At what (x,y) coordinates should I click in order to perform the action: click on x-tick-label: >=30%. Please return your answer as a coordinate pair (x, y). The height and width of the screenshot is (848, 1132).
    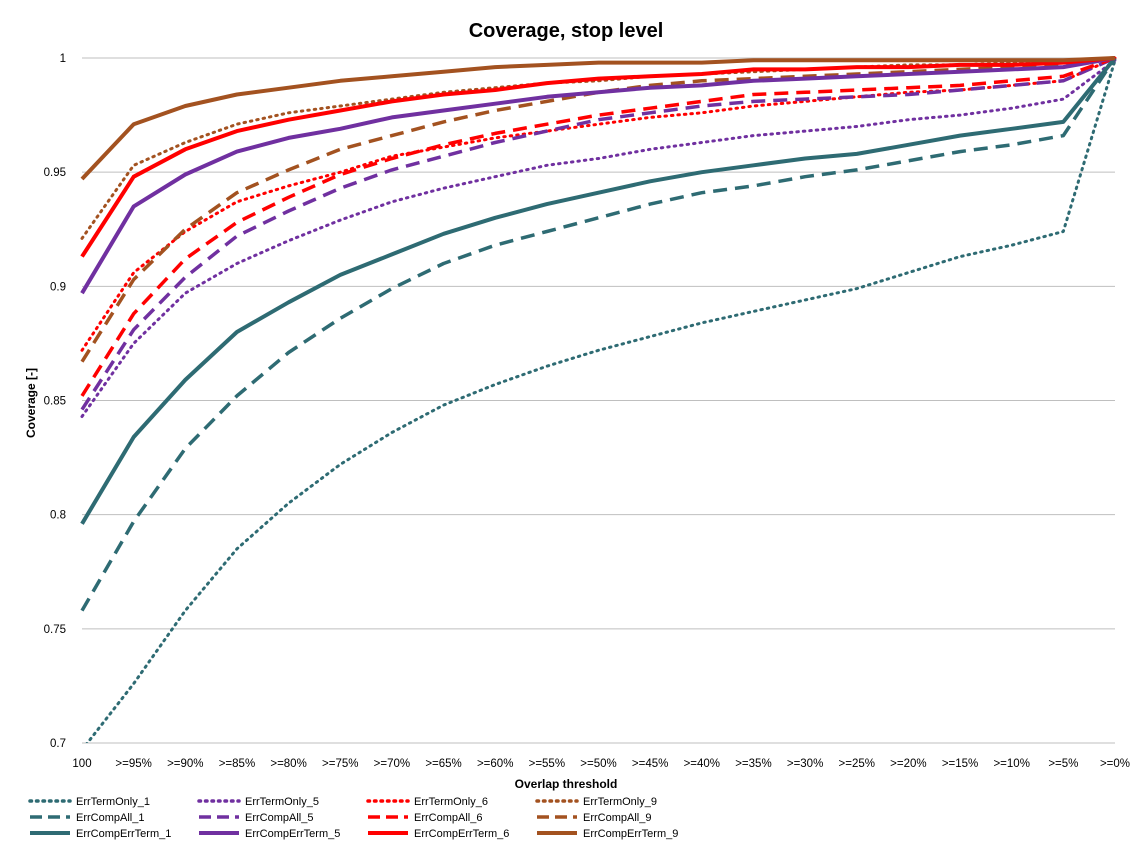
    Looking at the image, I should click on (805, 764).